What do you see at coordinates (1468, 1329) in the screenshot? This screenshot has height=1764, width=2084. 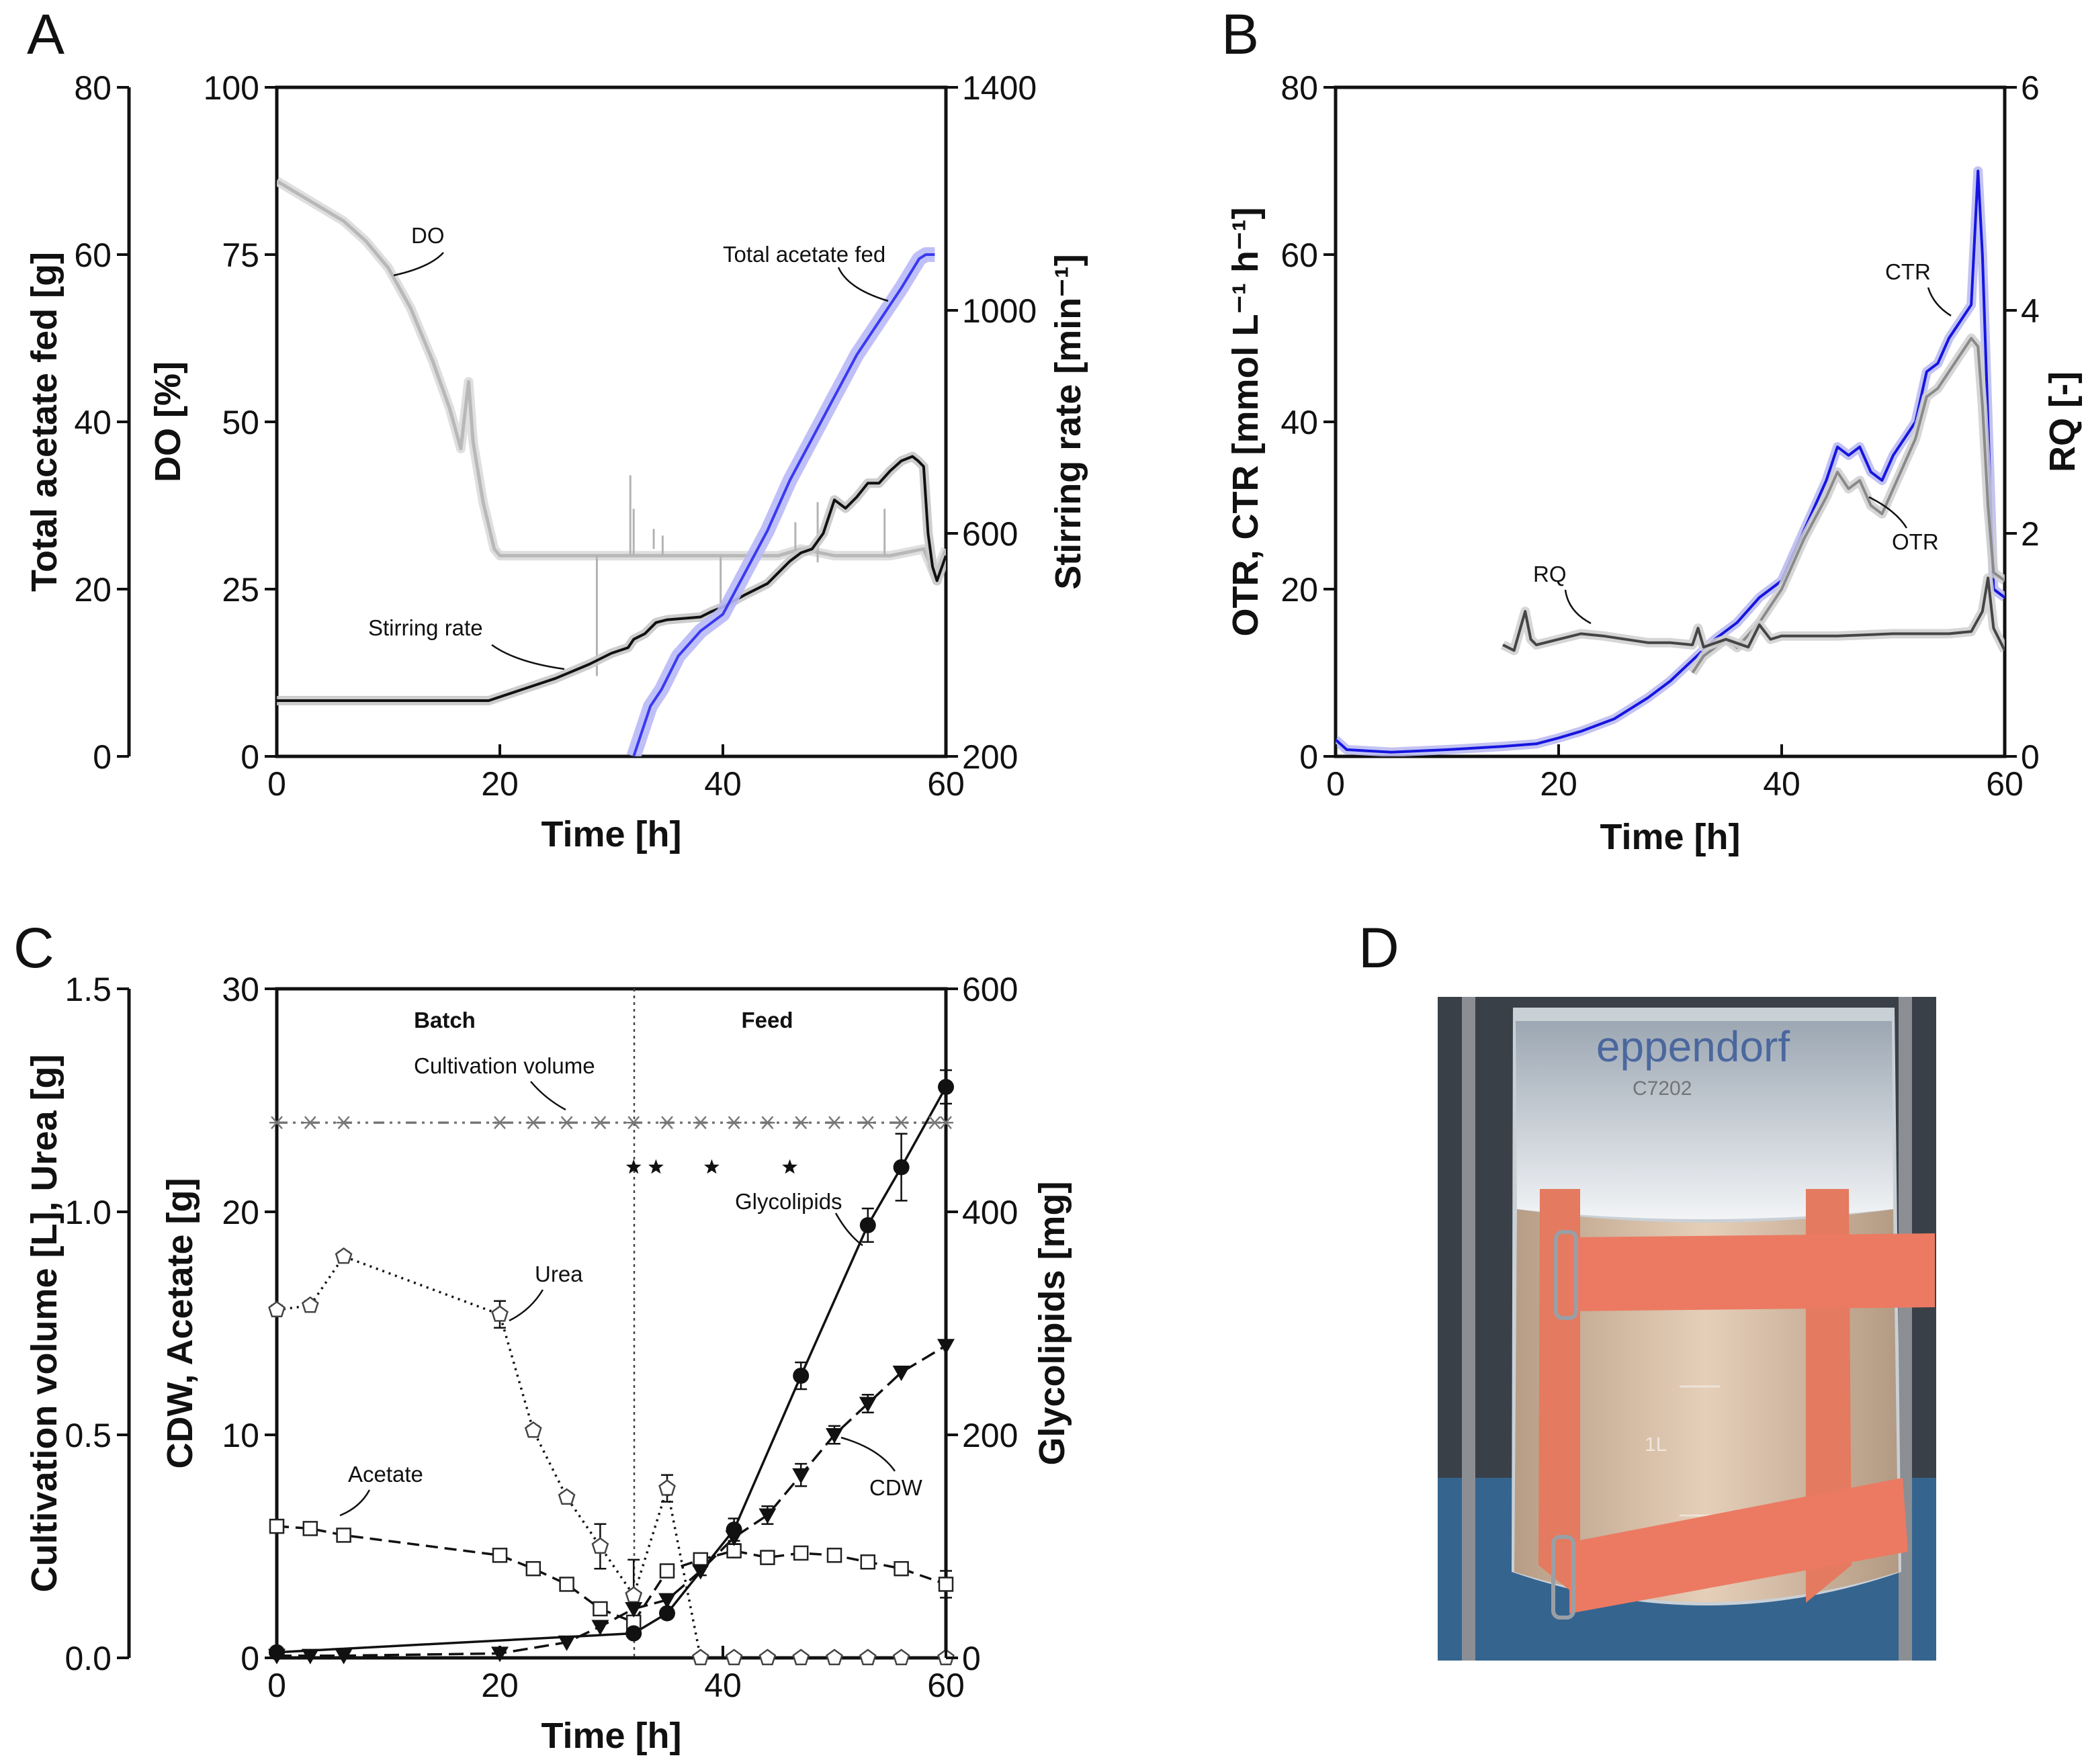 I see `photo-stand-rod-left` at bounding box center [1468, 1329].